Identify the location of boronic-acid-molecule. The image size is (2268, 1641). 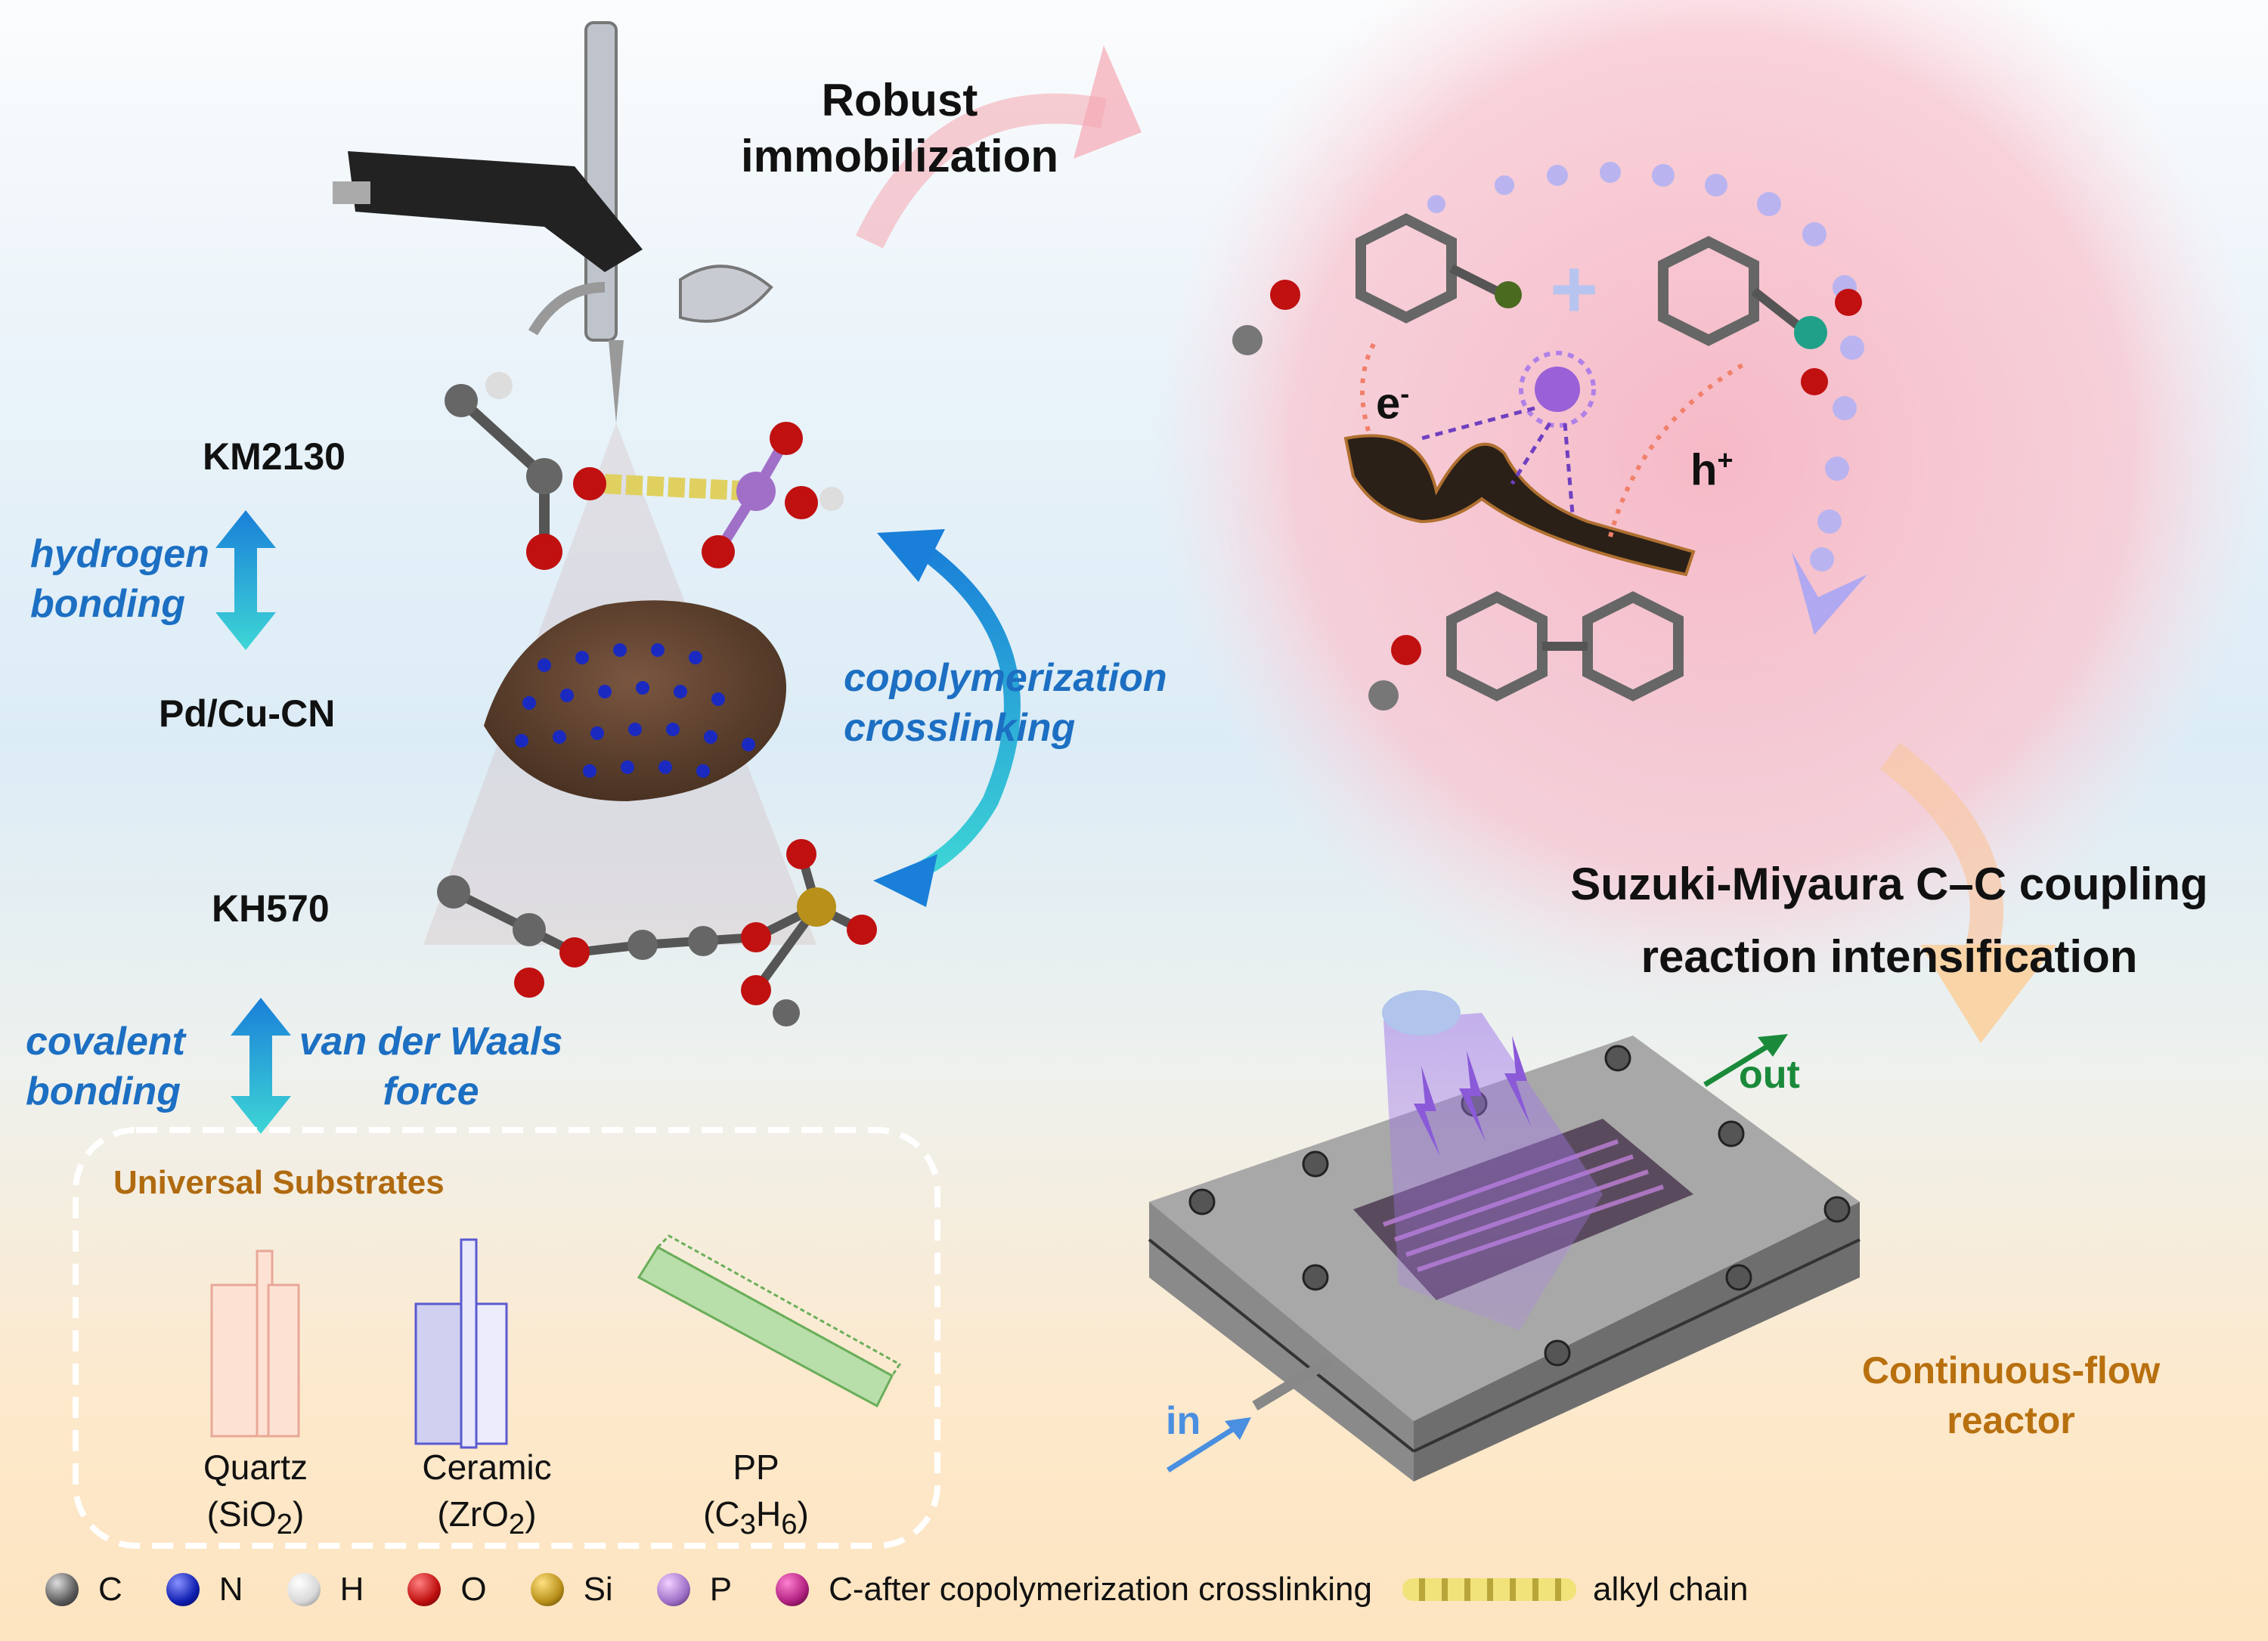
(1760, 315).